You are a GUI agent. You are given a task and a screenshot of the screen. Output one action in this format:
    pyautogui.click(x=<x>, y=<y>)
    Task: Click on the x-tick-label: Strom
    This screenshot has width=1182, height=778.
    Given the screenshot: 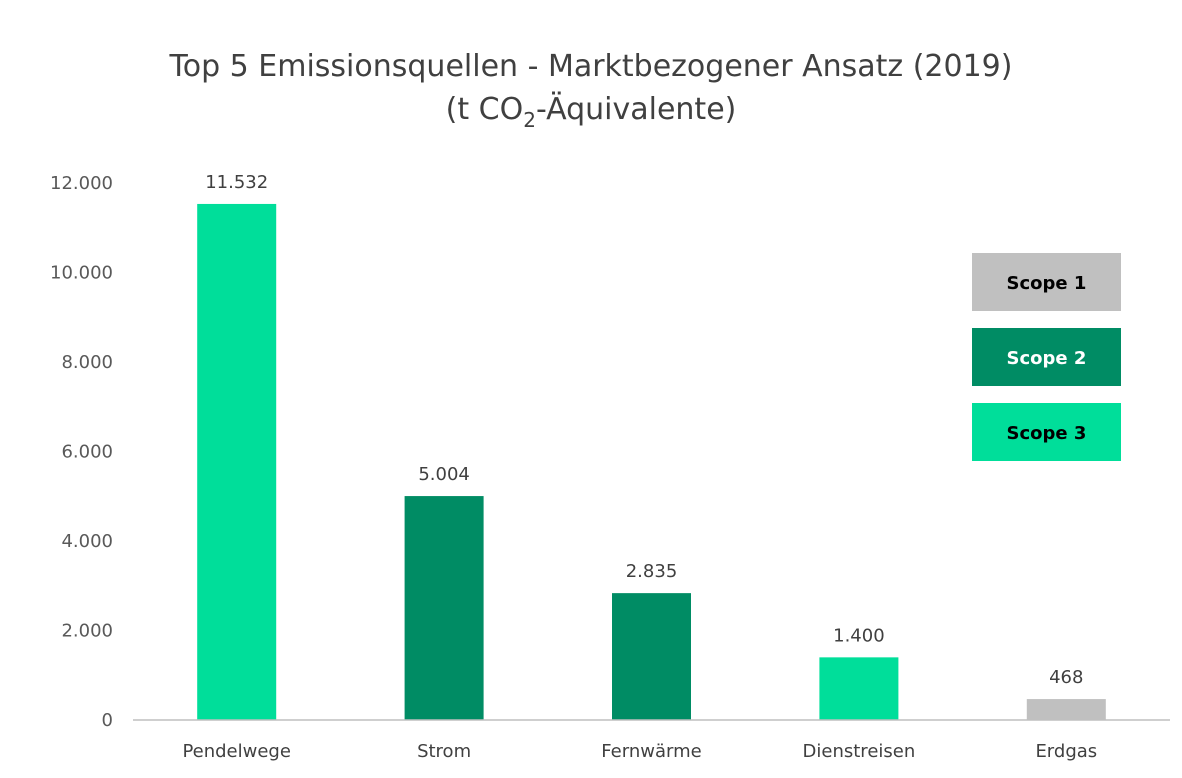 What is the action you would take?
    pyautogui.click(x=444, y=751)
    